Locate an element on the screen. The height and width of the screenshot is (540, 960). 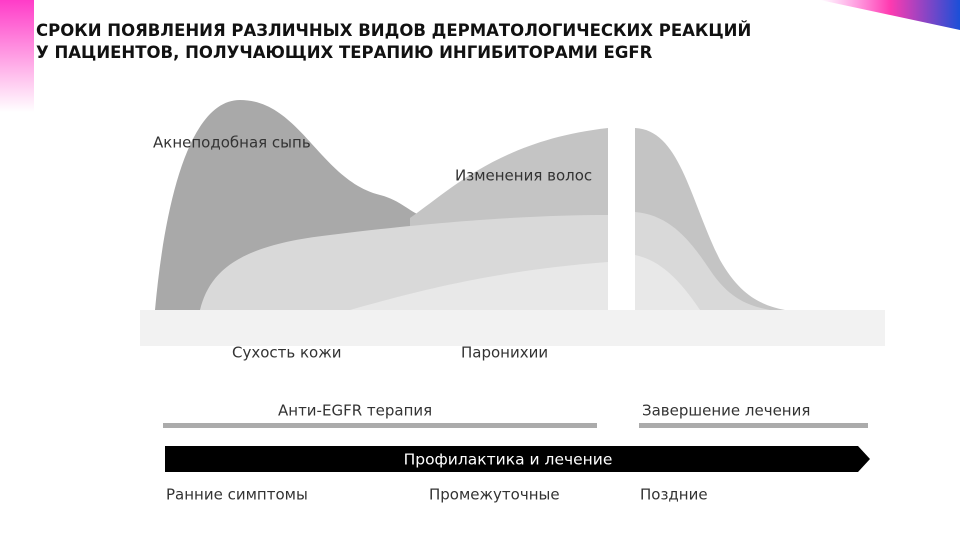
arrow is located at coordinates (517, 459).